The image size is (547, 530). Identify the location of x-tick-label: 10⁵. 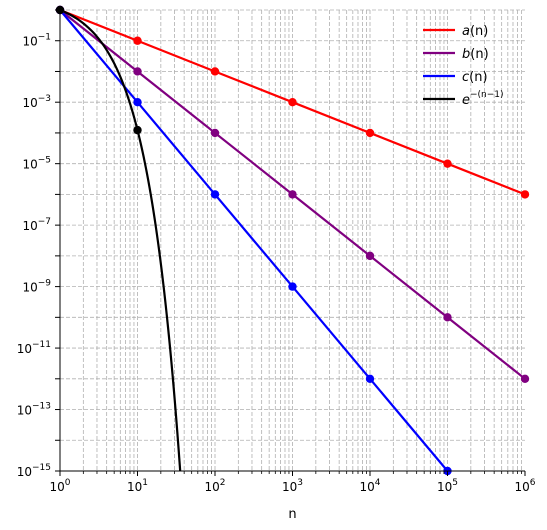
(447, 486).